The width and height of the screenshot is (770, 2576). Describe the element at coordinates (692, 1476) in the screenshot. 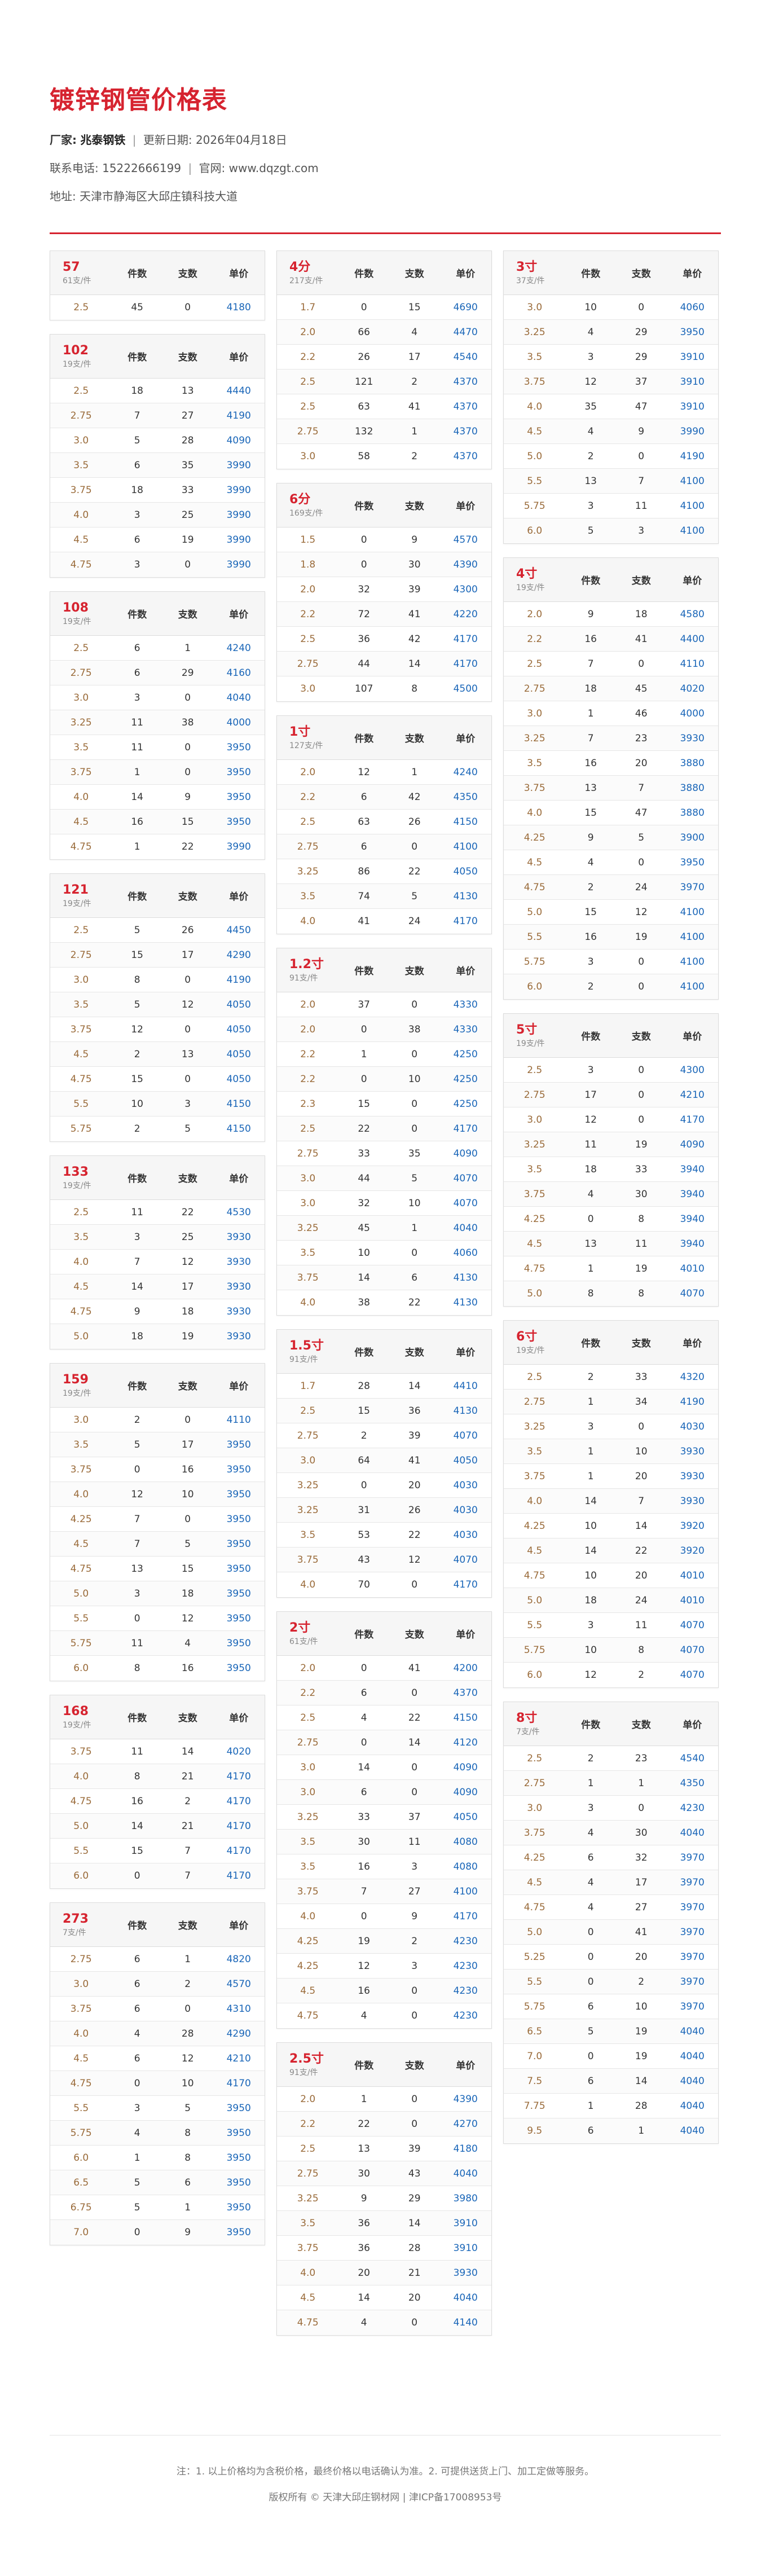

I see `price-cell: 3930` at that location.